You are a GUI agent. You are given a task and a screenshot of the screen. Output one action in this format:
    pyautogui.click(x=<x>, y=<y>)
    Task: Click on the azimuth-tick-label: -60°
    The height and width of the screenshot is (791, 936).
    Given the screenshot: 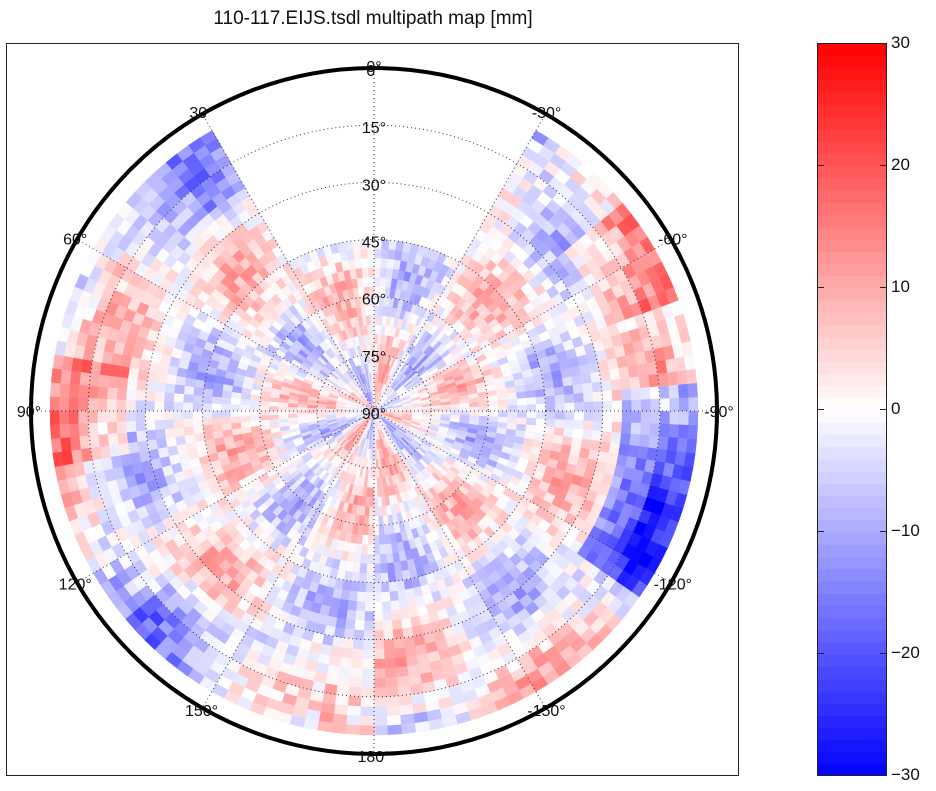 What is the action you would take?
    pyautogui.click(x=673, y=240)
    